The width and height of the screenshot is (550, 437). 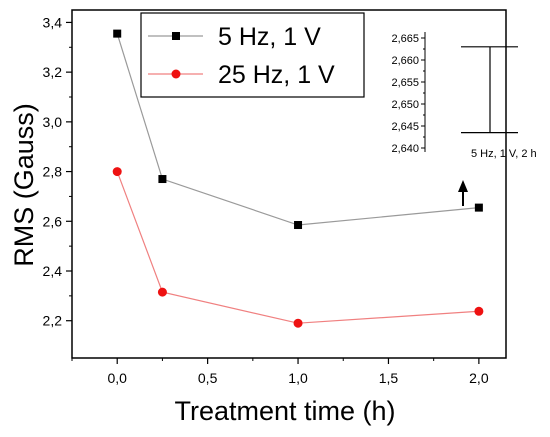 What do you see at coordinates (389, 378) in the screenshot?
I see `x-tick-label: 1,5` at bounding box center [389, 378].